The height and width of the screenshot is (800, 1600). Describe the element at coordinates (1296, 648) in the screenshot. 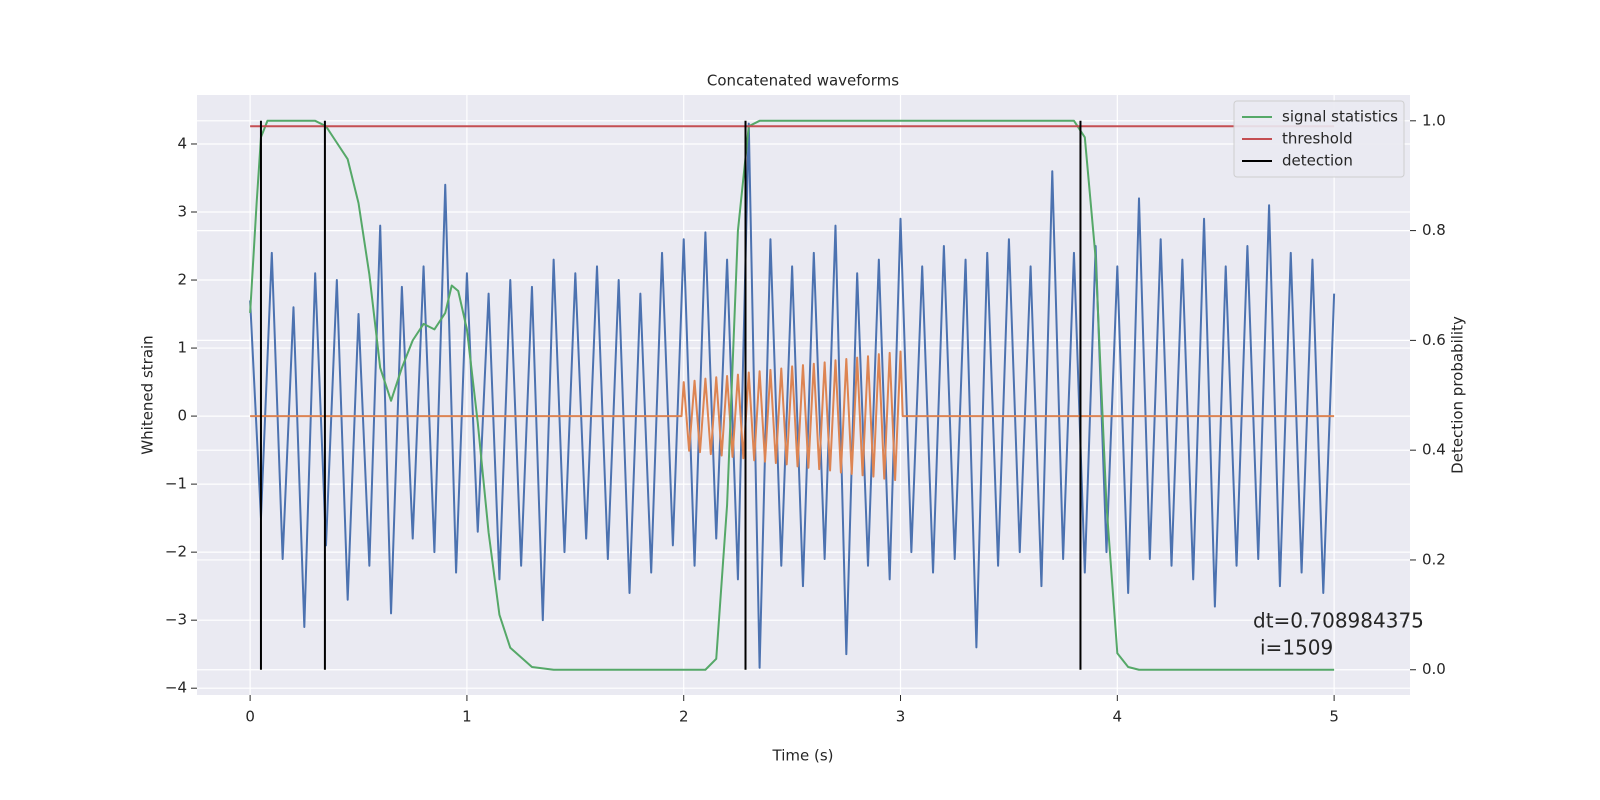

I see `annotation: i=1509` at that location.